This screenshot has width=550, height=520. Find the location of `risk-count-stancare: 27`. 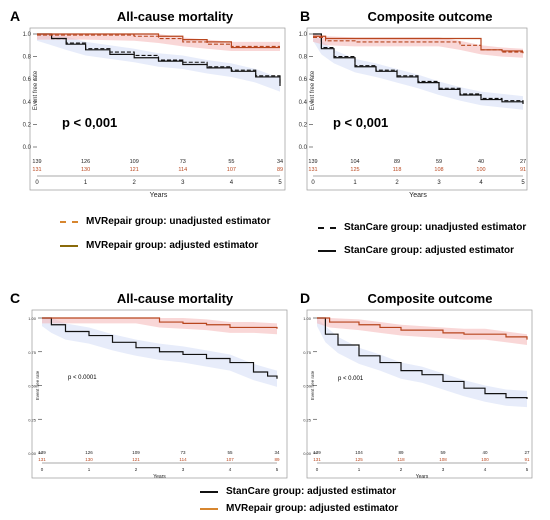

risk-count-stancare: 27 is located at coordinates (527, 452).